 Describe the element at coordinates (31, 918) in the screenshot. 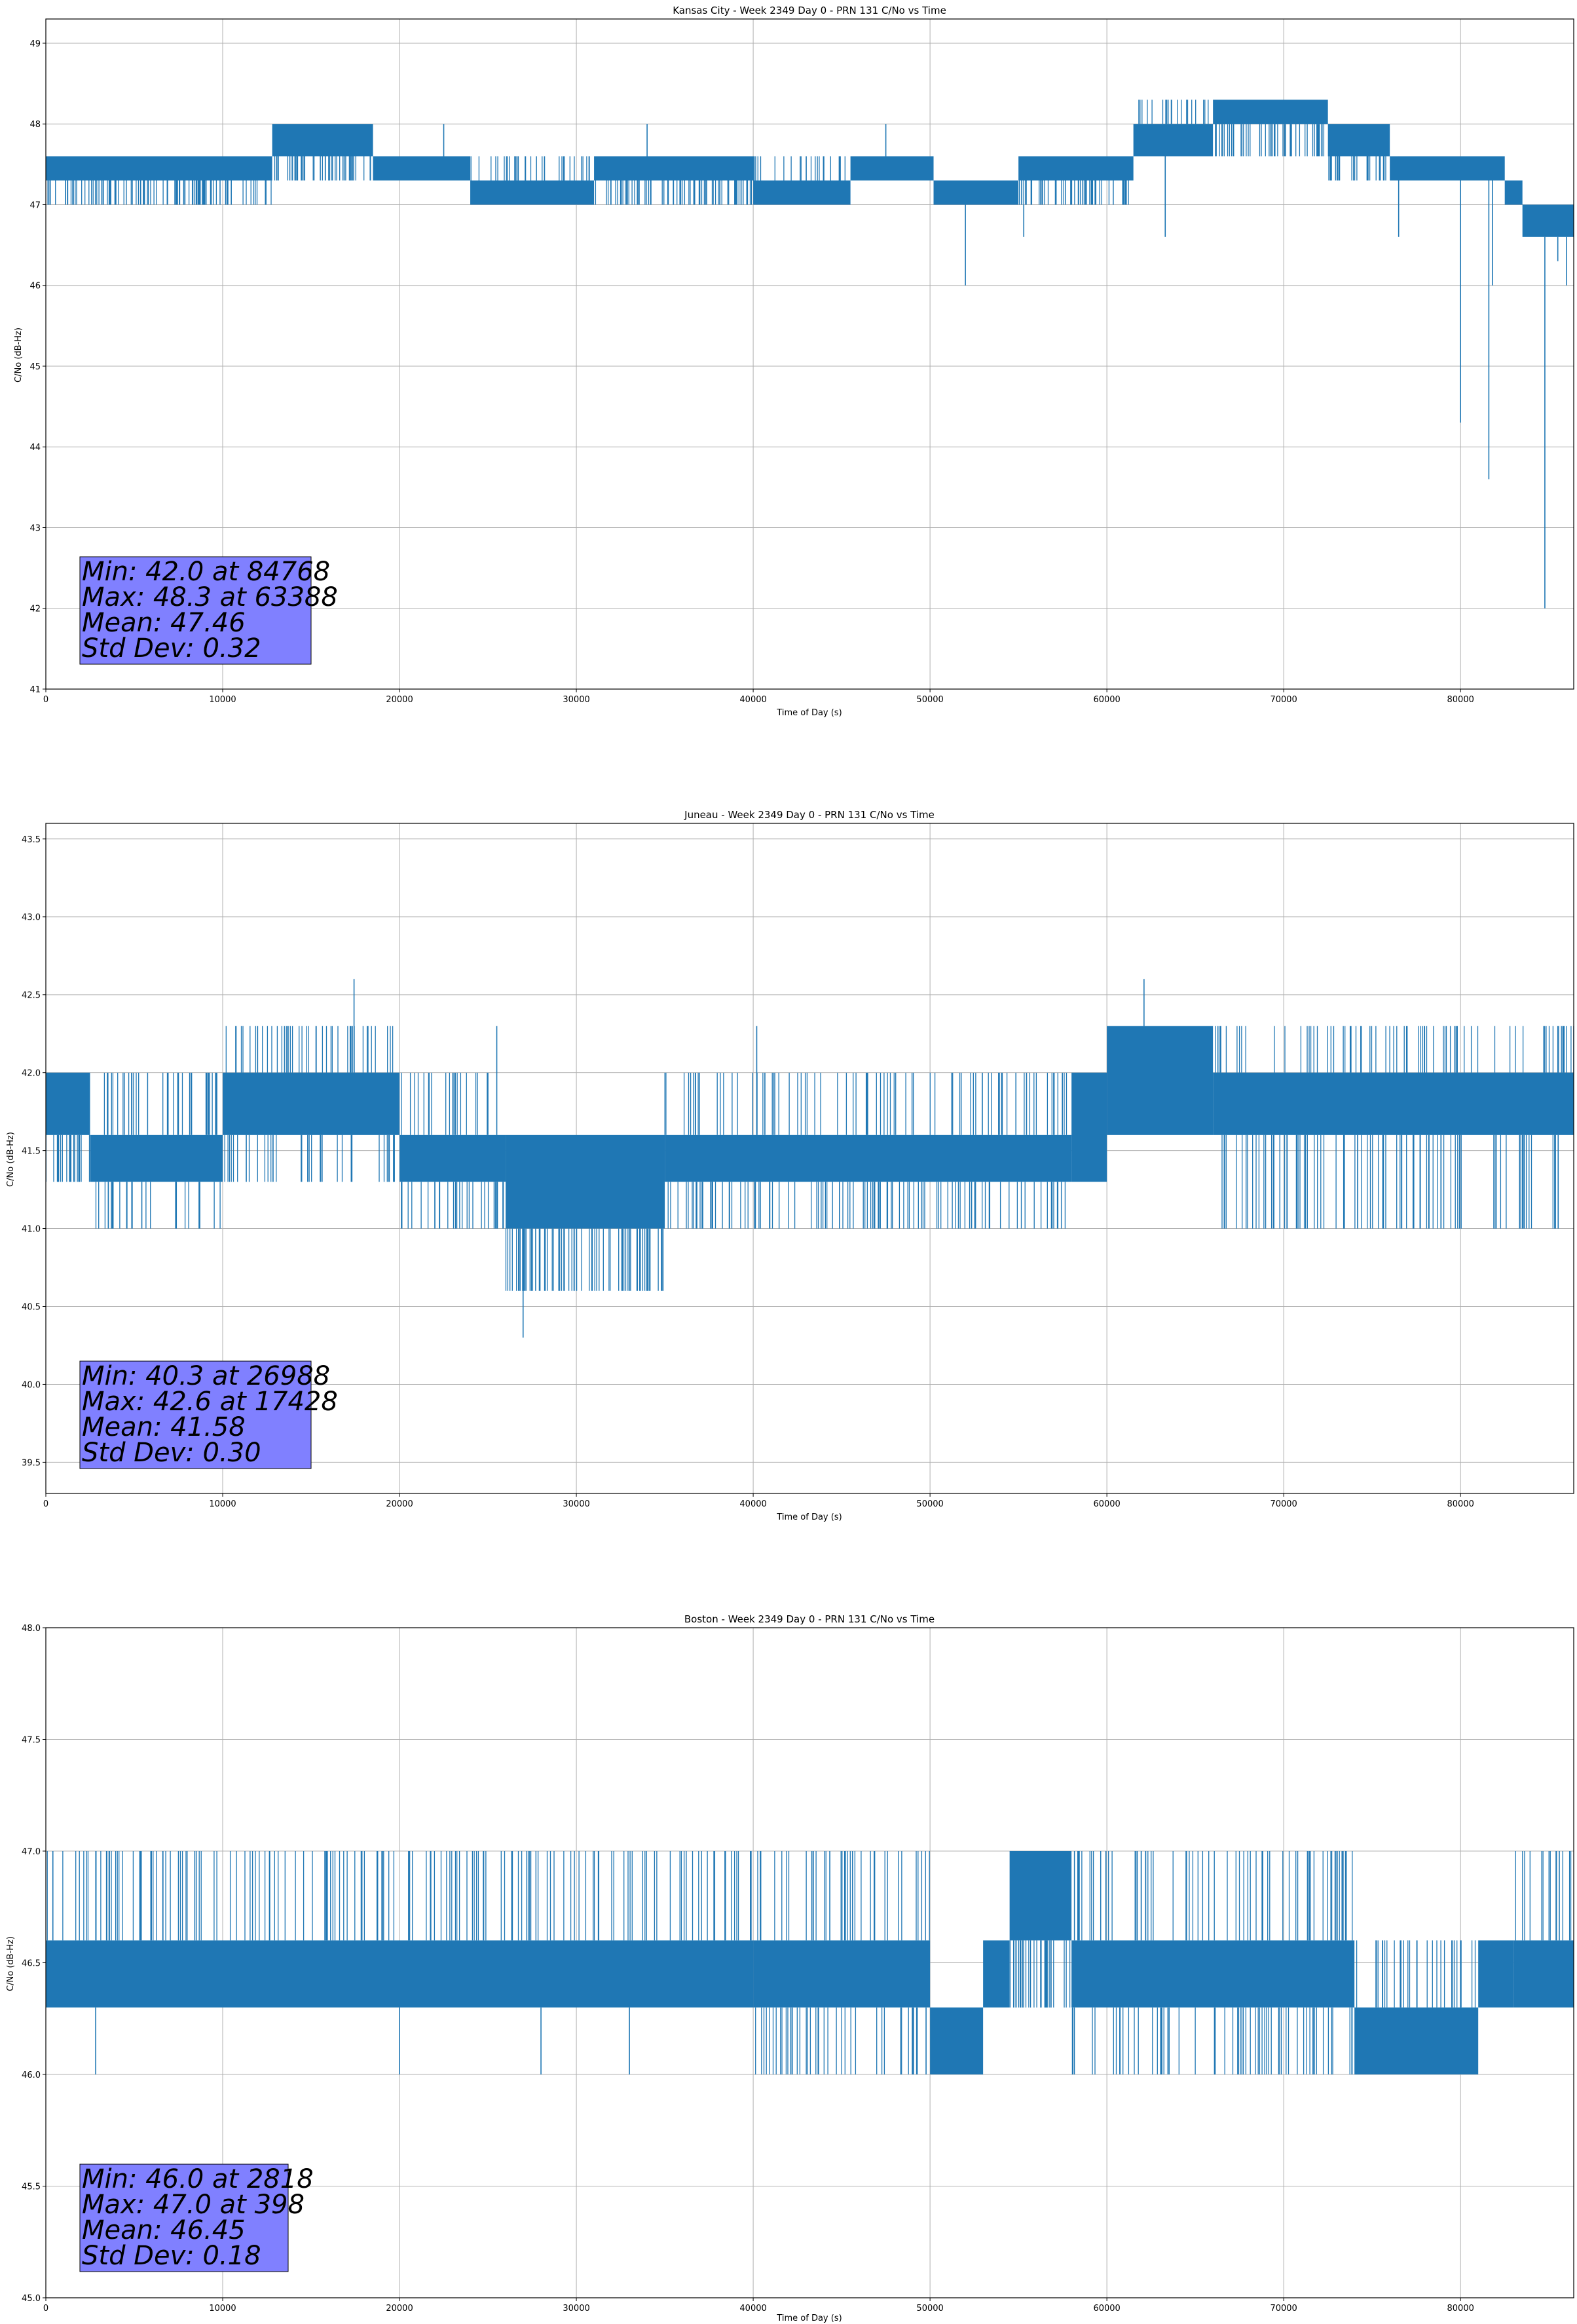

I see `y-tick-label: 43.0` at that location.